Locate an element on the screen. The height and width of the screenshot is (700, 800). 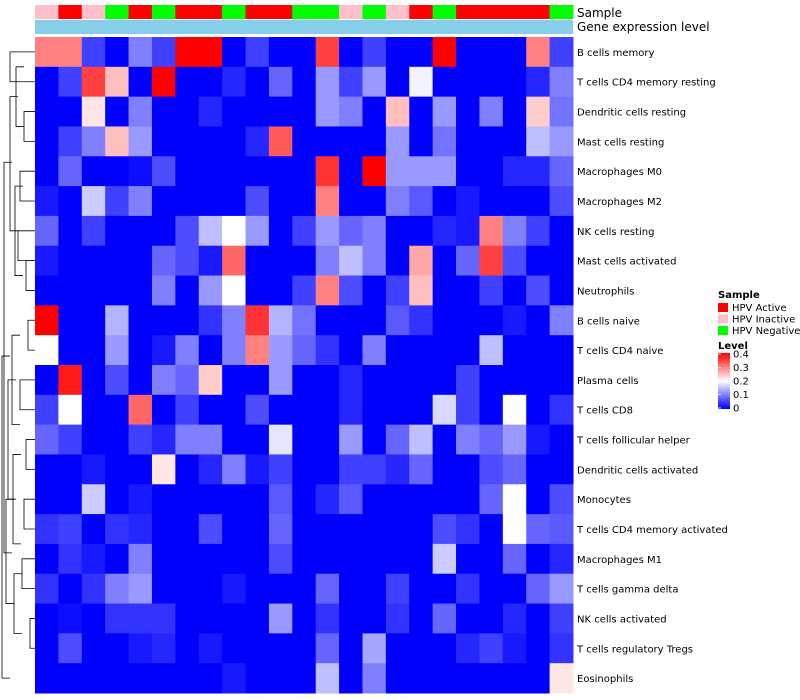
dendrogram-branch is located at coordinates (31, 335).